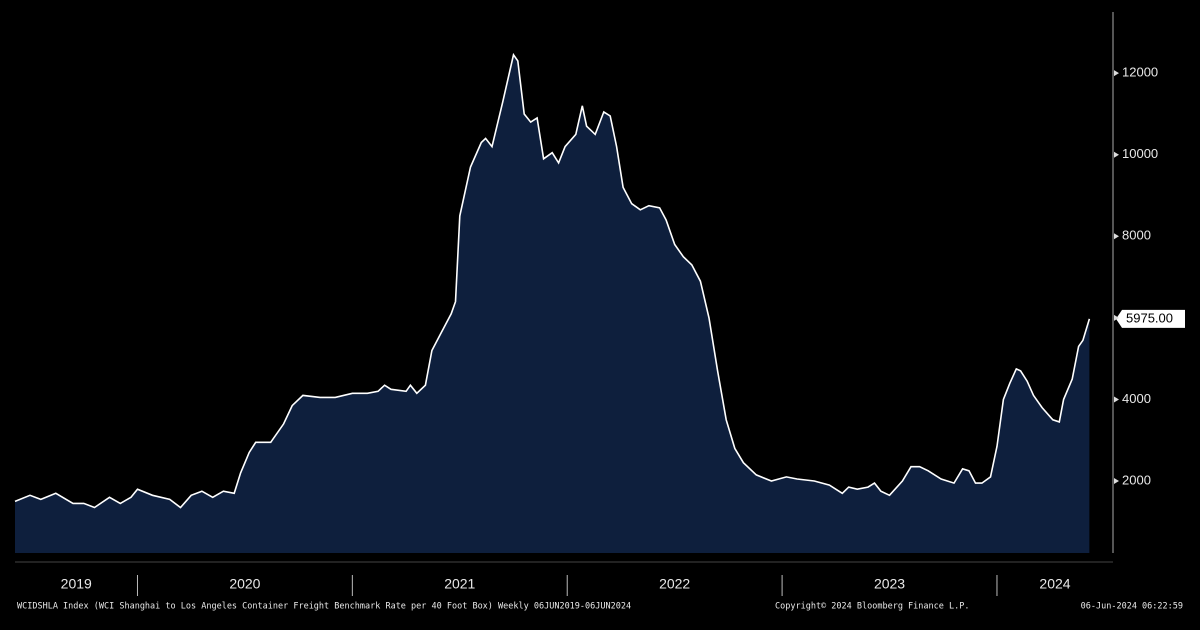 This screenshot has width=1200, height=630. I want to click on y-tick-label: 10000, so click(1140, 153).